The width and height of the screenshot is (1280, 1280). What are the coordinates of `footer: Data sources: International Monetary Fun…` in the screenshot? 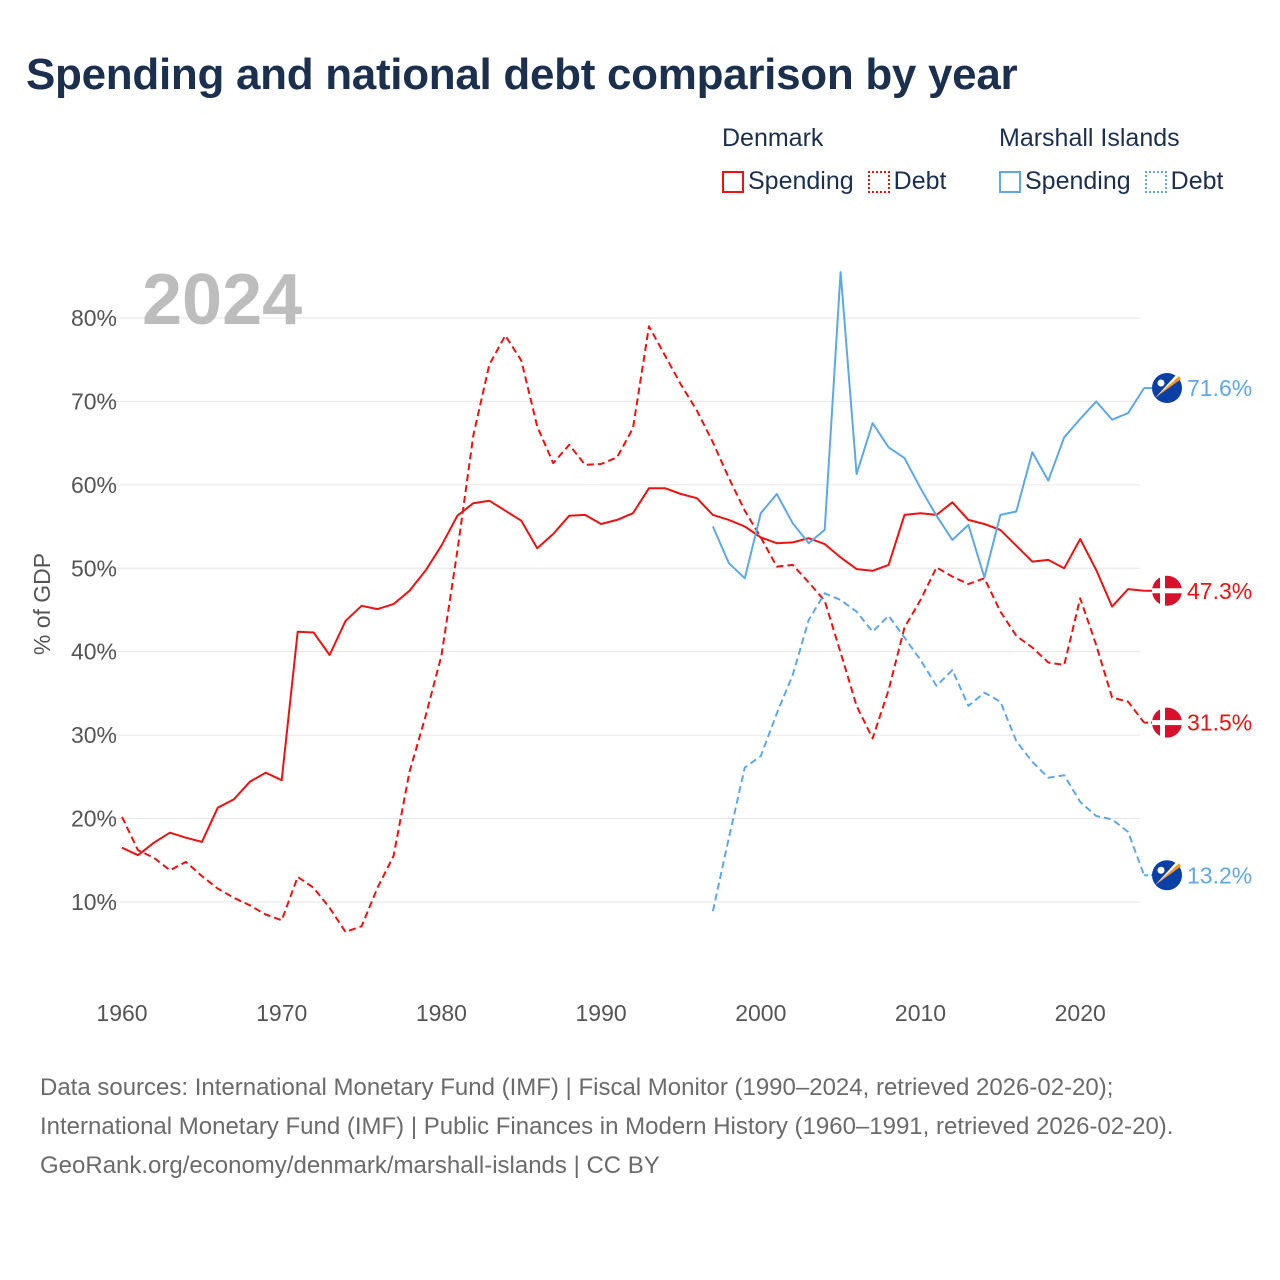 It's located at (640, 1126).